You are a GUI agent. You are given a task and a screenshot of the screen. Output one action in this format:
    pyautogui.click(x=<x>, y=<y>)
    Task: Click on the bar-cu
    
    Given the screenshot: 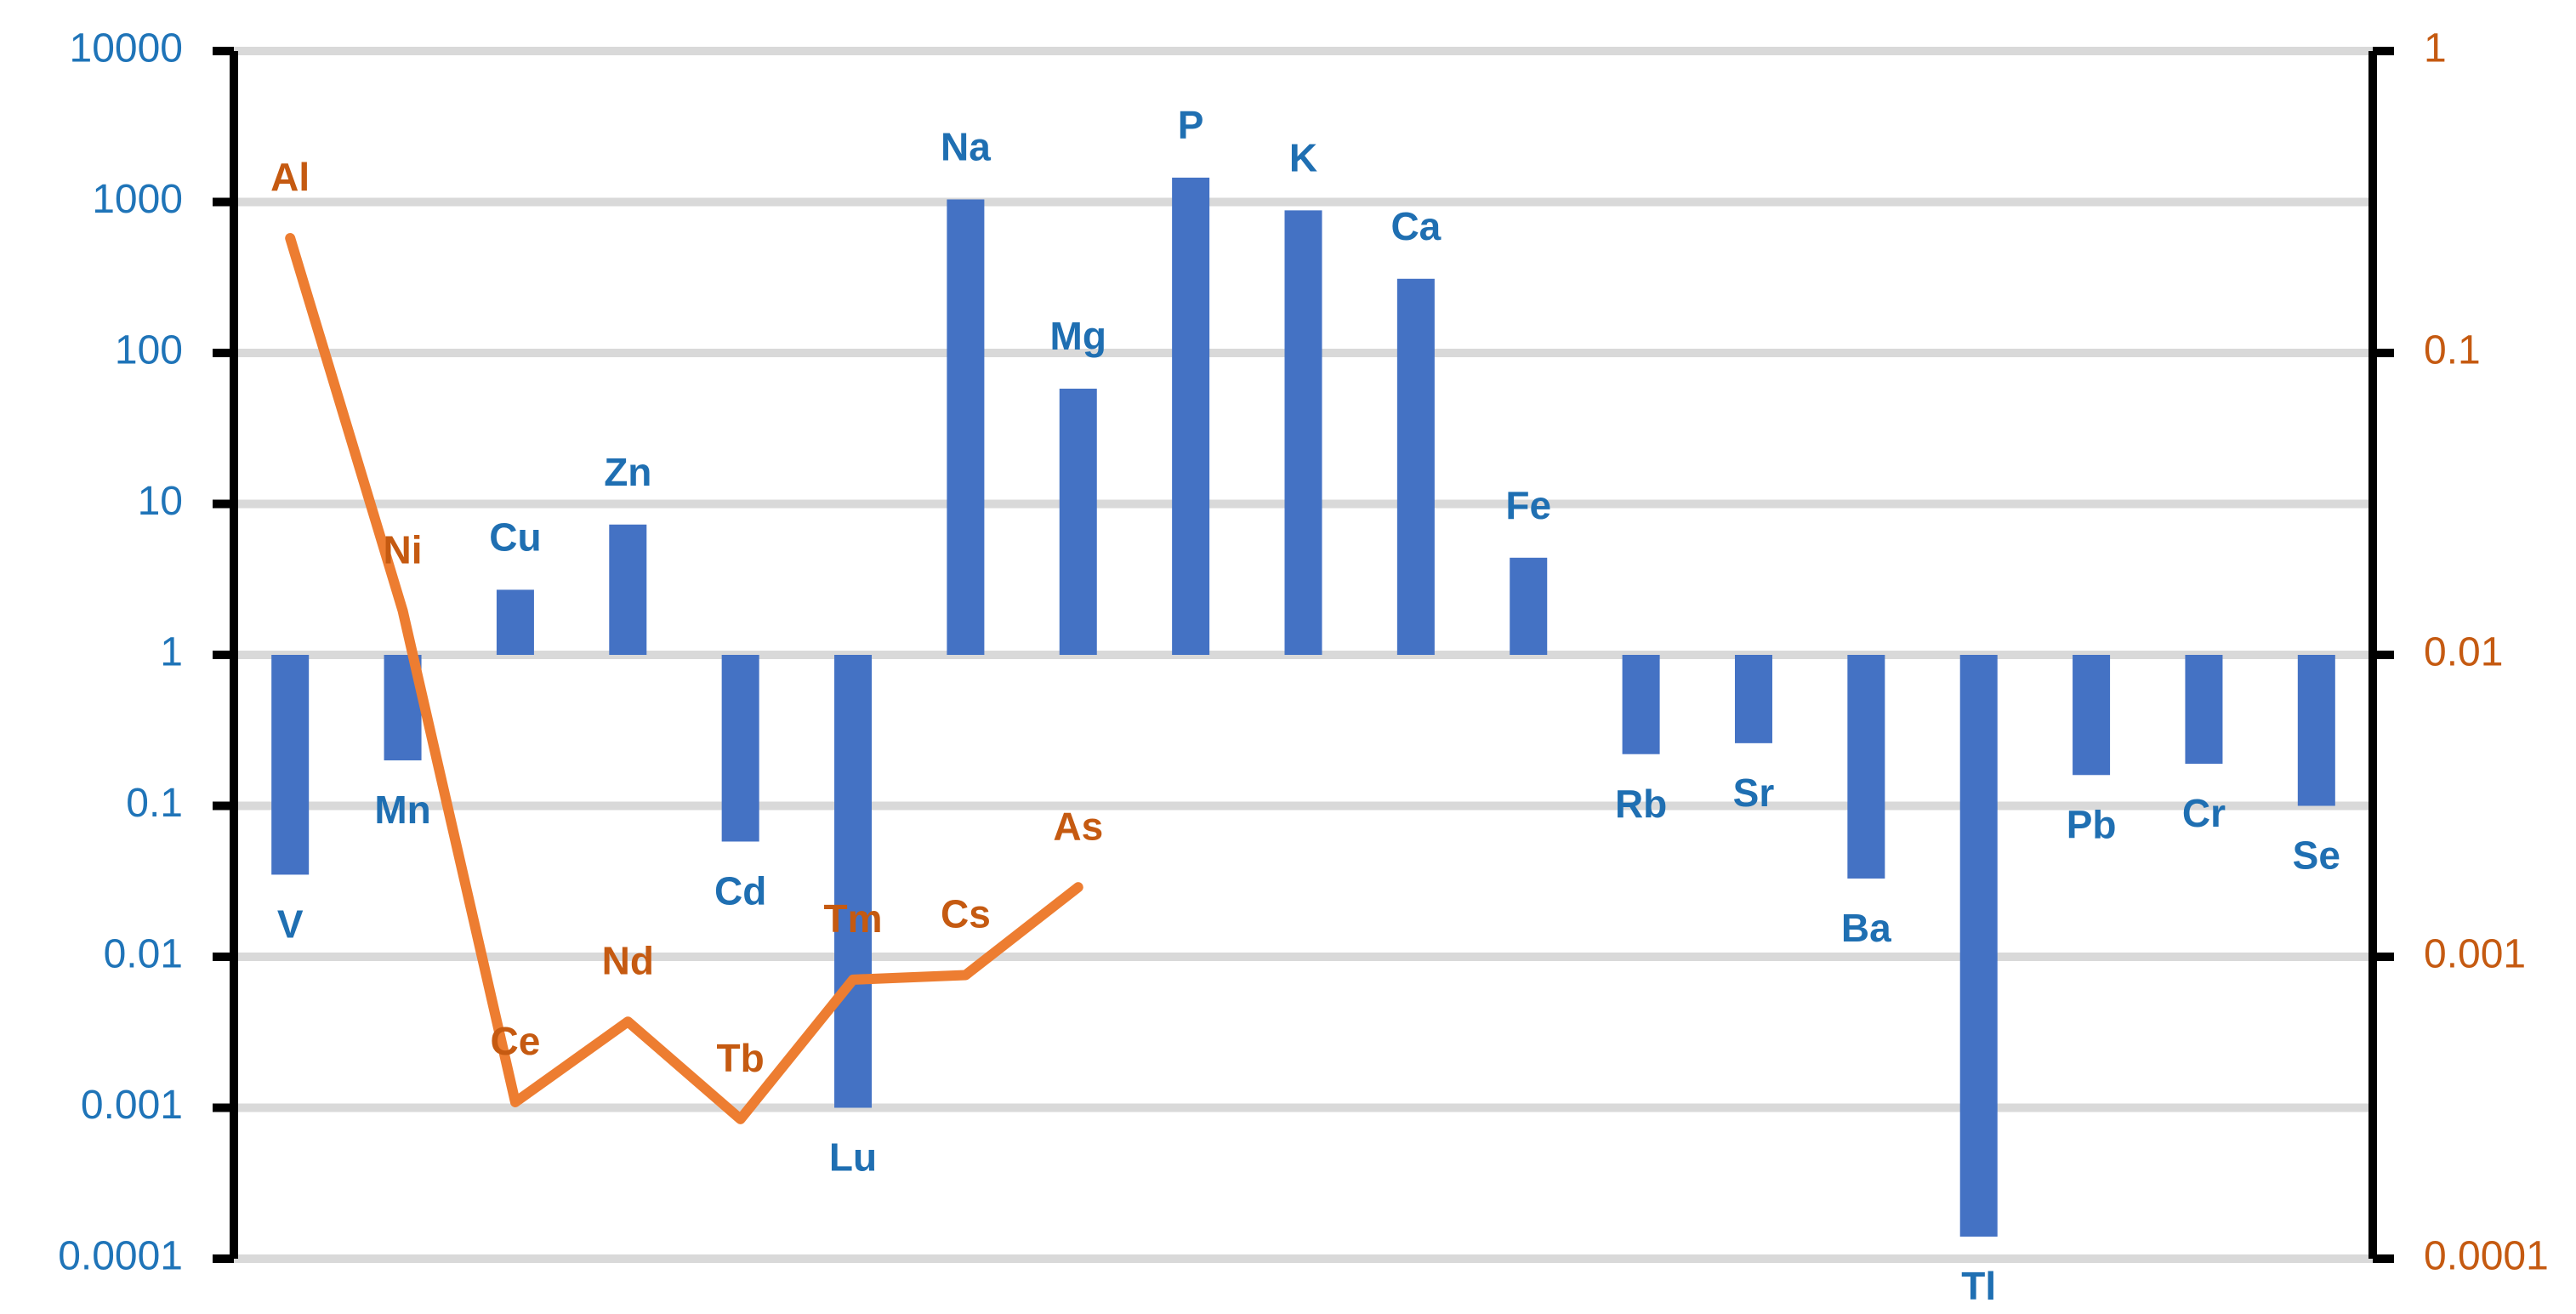 What is the action you would take?
    pyautogui.click(x=515, y=622)
    